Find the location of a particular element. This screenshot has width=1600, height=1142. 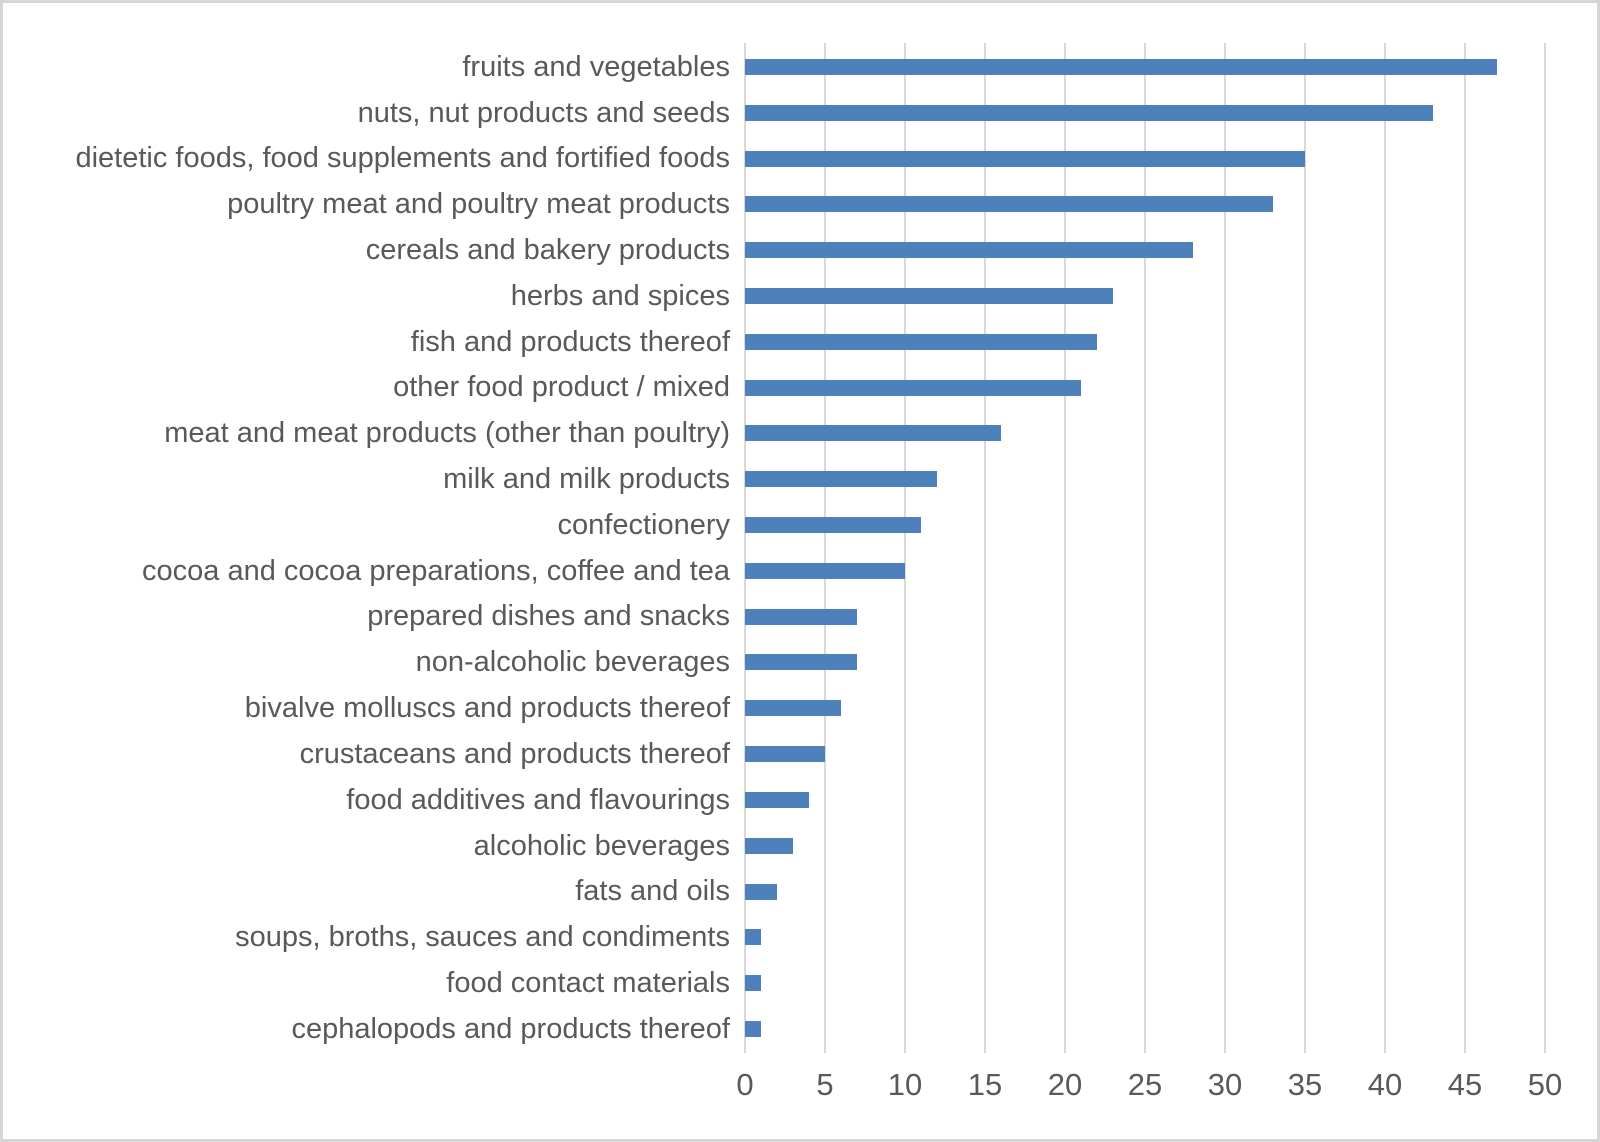

chart-row: crustaceans and products thereof is located at coordinates (774, 754).